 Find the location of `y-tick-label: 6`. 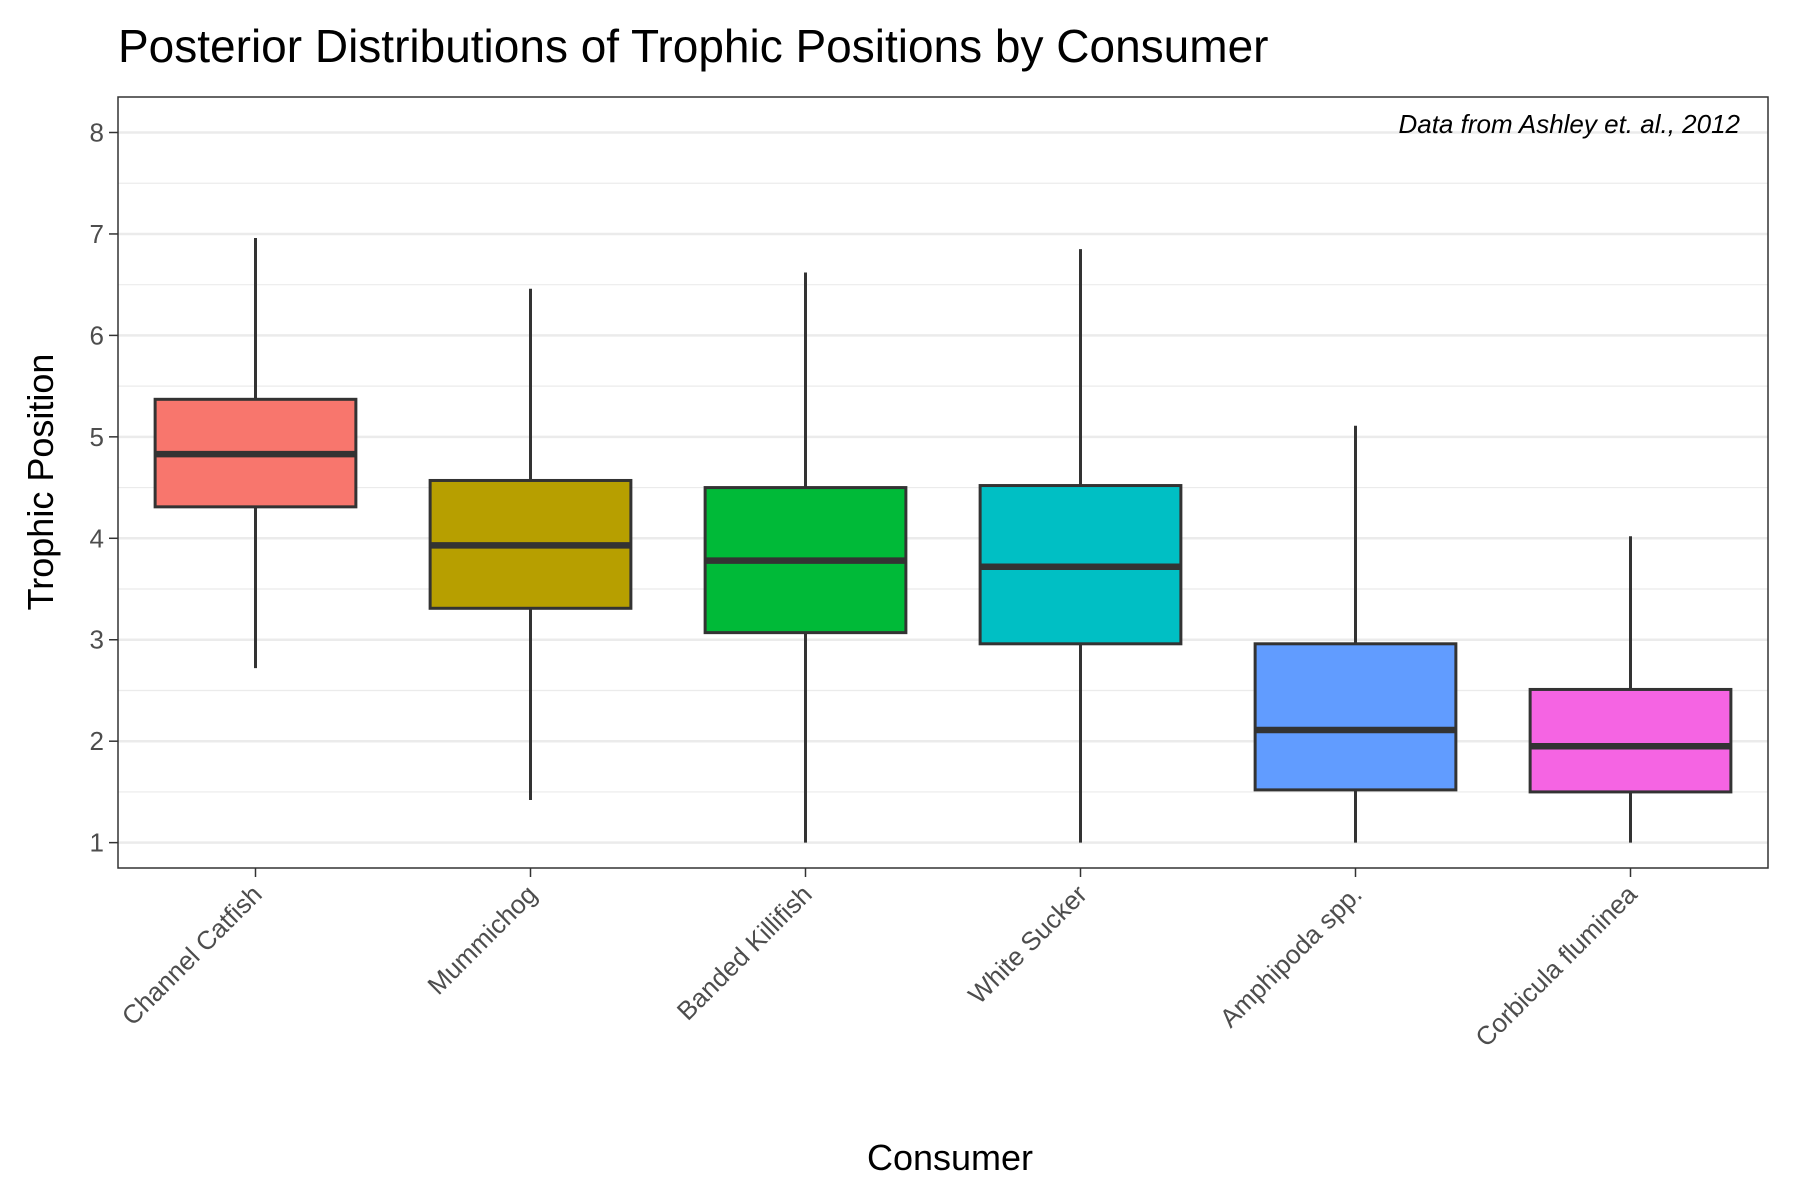

y-tick-label: 6 is located at coordinates (97, 335).